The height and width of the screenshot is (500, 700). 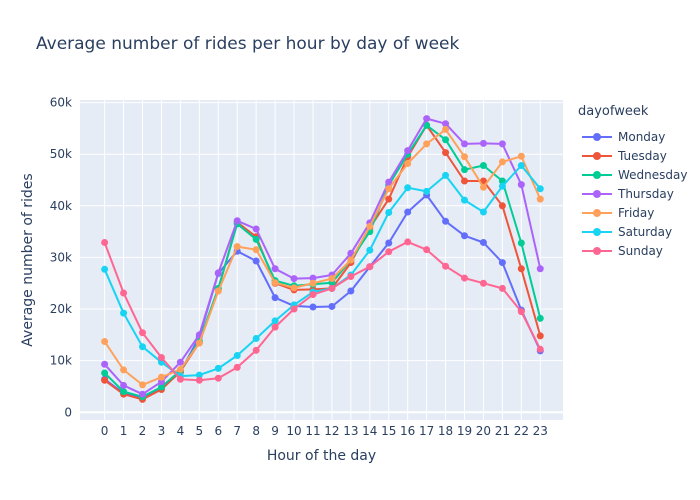 I want to click on legend-item-monday: Monday, so click(x=632, y=136).